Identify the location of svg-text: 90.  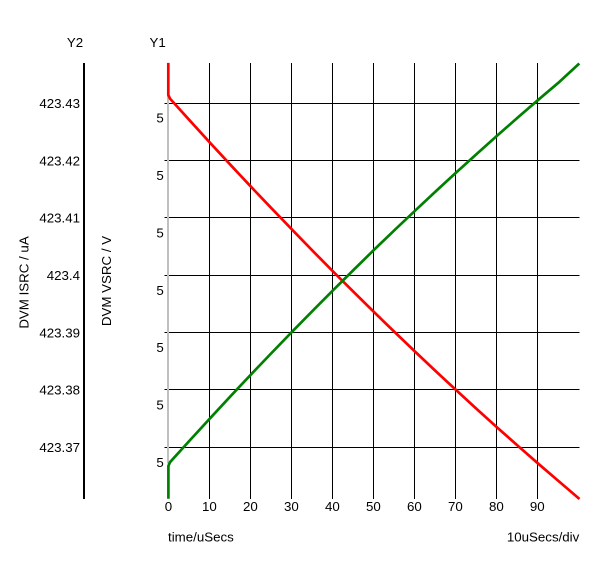
(537, 506).